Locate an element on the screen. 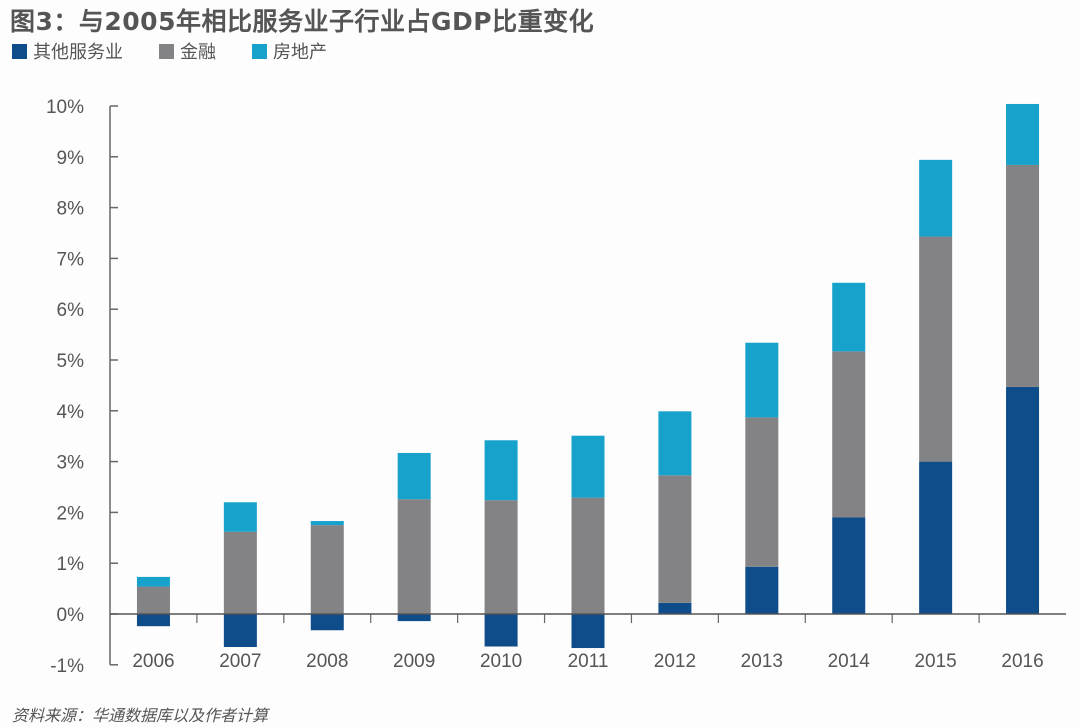  y-tick-label: 4% is located at coordinates (71, 412).